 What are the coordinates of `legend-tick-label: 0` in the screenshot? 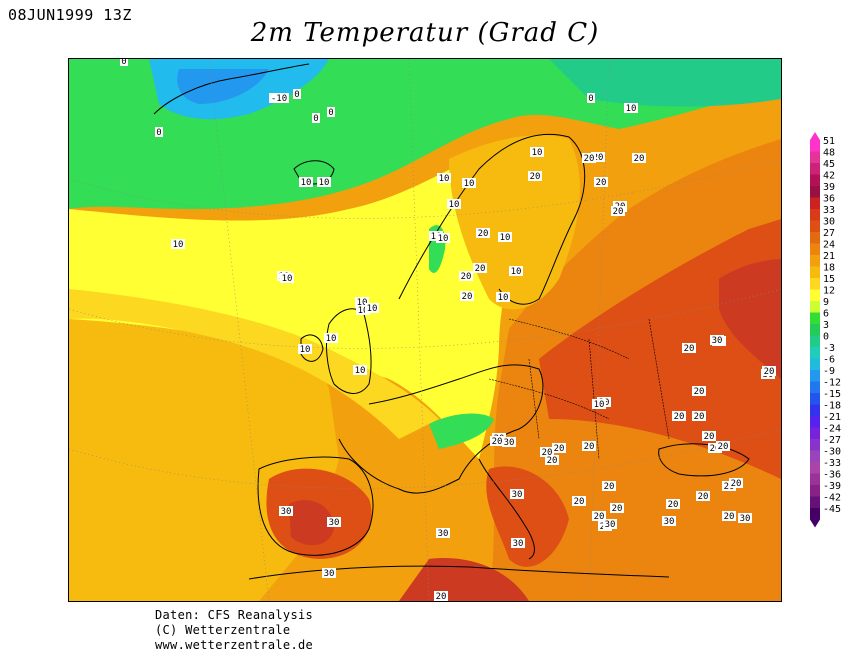 It's located at (826, 337).